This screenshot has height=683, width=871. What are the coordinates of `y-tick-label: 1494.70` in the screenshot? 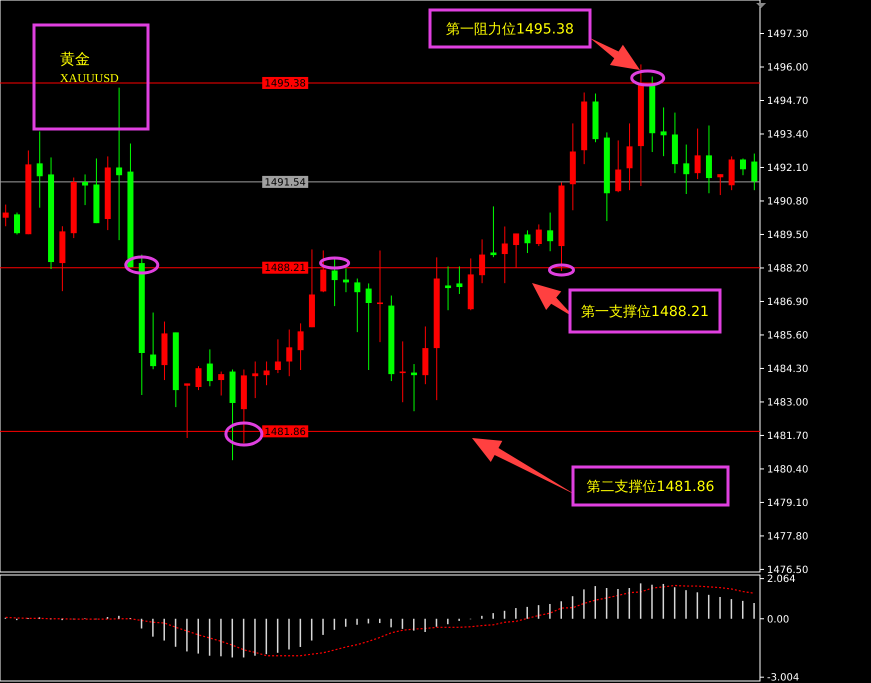 It's located at (787, 101).